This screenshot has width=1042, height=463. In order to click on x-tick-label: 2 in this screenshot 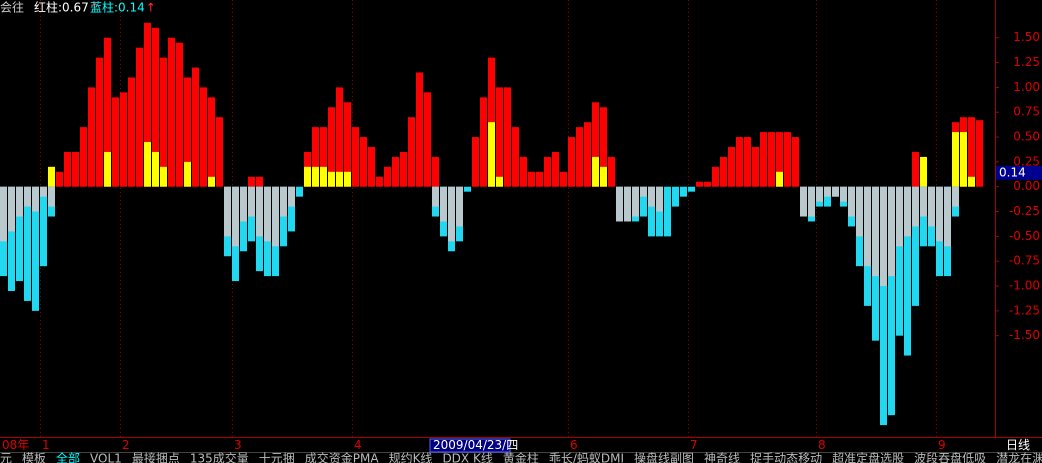, I will do `click(126, 445)`.